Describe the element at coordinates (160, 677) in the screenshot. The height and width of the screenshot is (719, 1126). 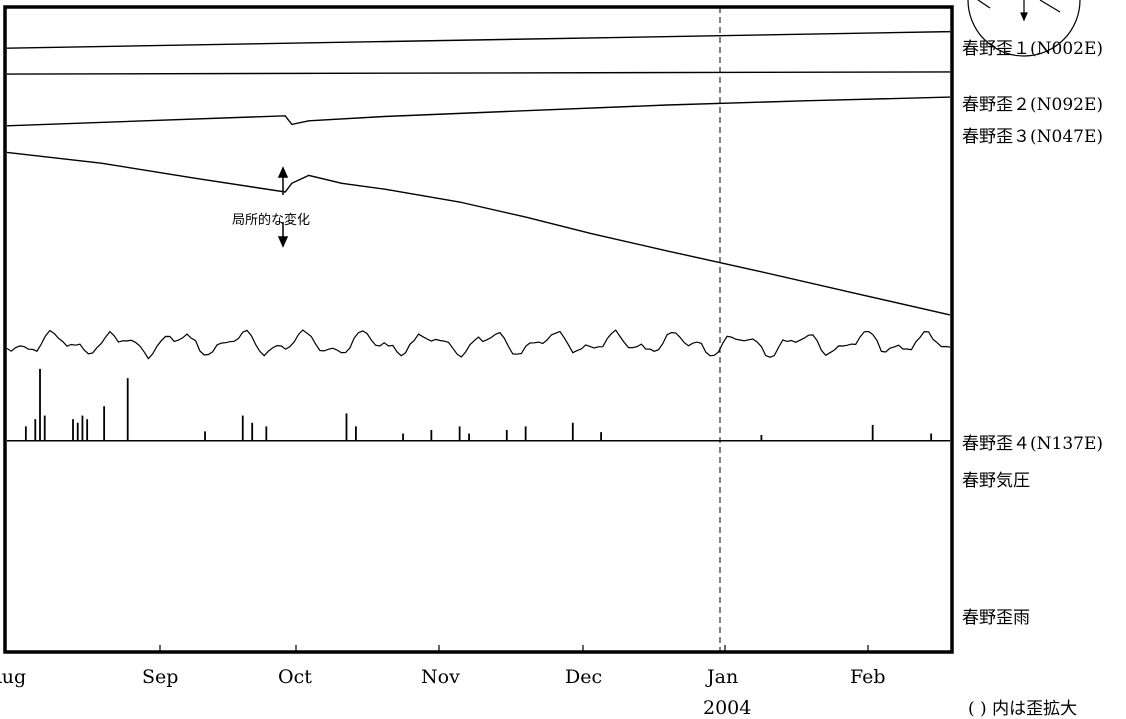
I see `x-tick-label-sep: Sep` at that location.